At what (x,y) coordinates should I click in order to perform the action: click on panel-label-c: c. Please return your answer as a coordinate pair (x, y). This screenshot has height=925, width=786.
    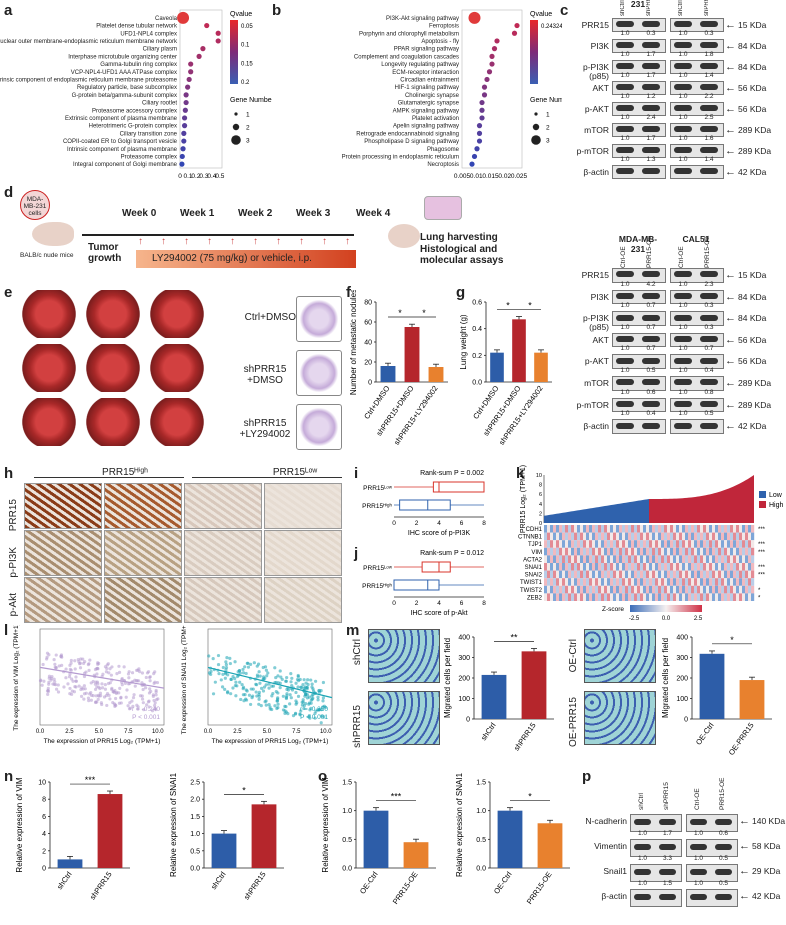
    Looking at the image, I should click on (564, 10).